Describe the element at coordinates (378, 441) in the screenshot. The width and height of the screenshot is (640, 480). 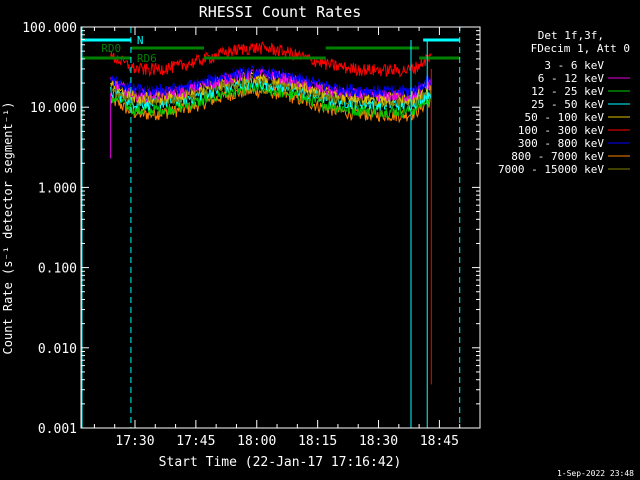
I see `x-tick-label: 18:30` at that location.